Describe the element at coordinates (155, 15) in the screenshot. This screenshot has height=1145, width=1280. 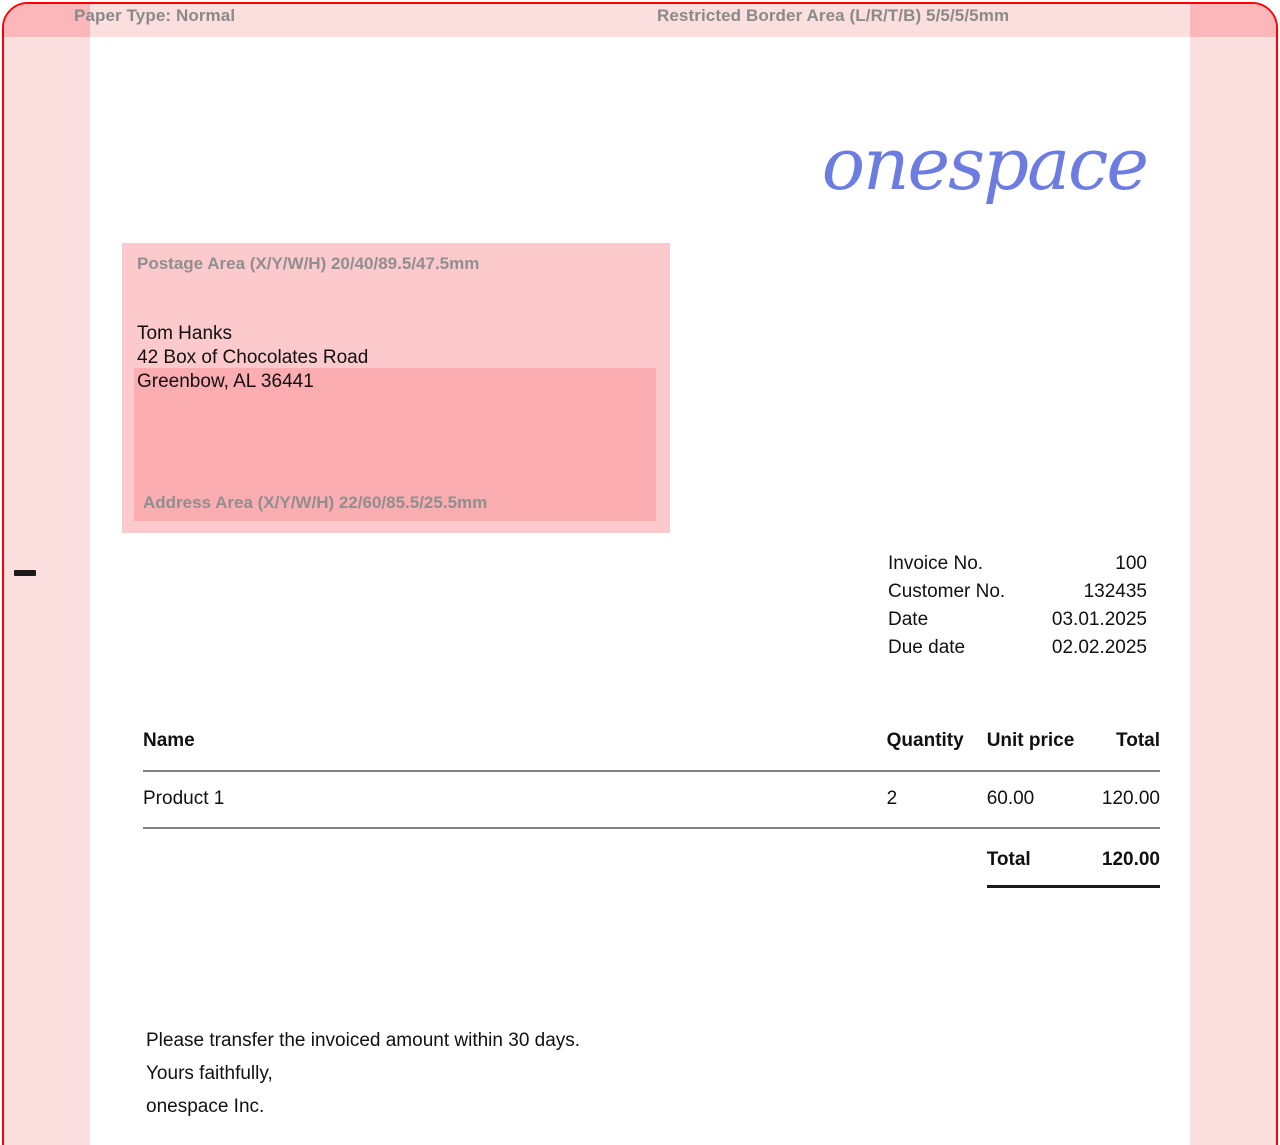
I see `paper-type-label: Paper Type: Normal` at that location.